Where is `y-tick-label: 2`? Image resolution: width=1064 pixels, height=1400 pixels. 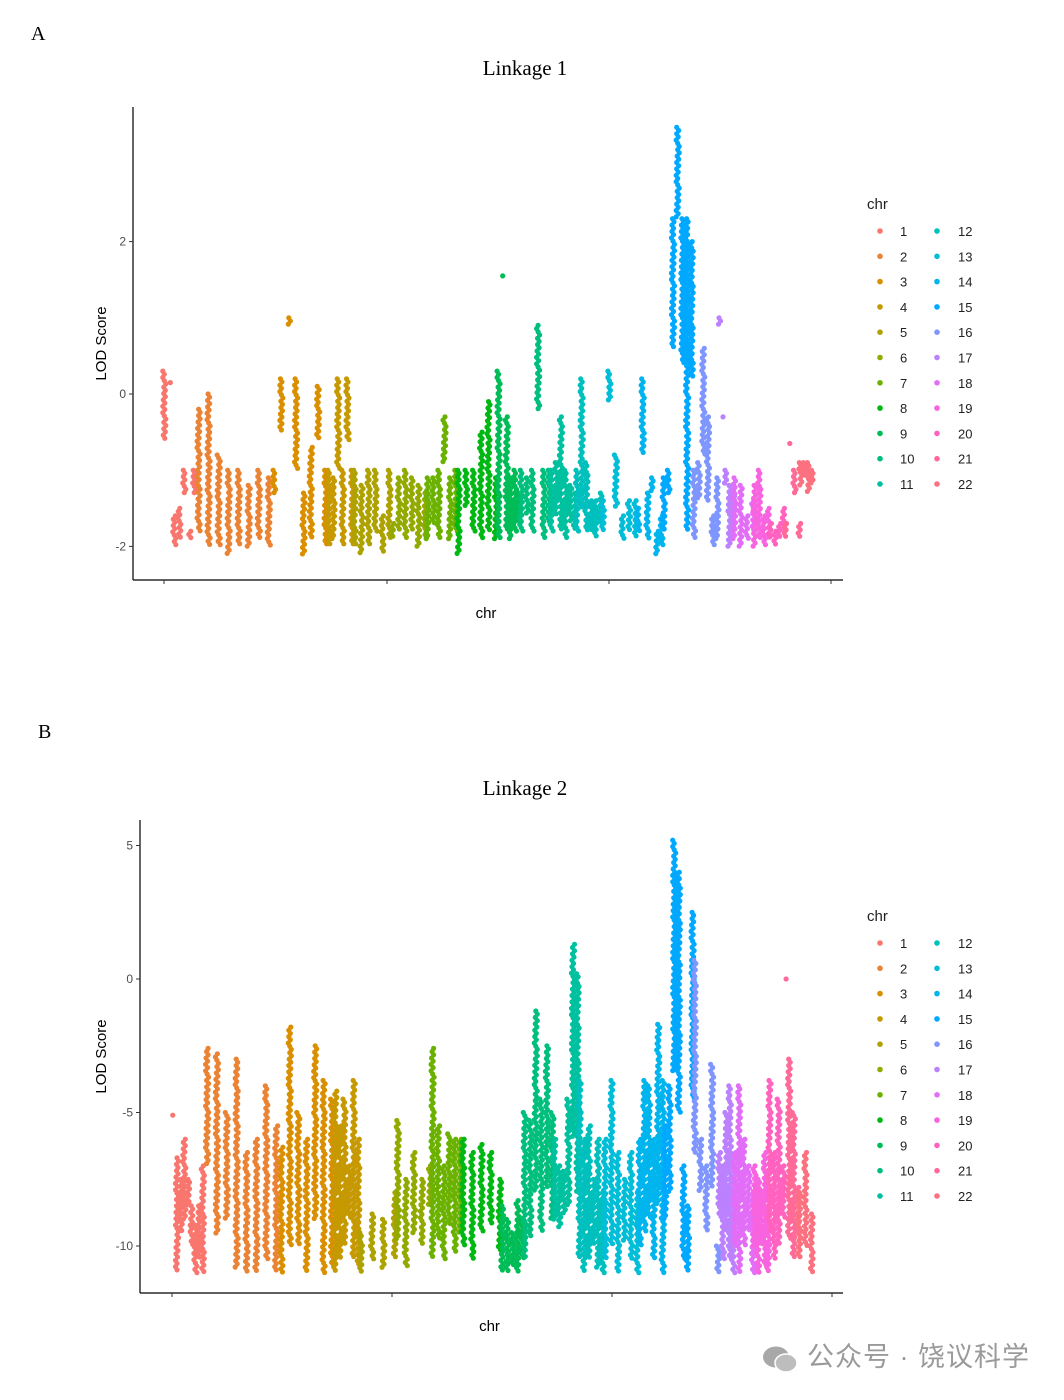
y-tick-label: 2 is located at coordinates (122, 242).